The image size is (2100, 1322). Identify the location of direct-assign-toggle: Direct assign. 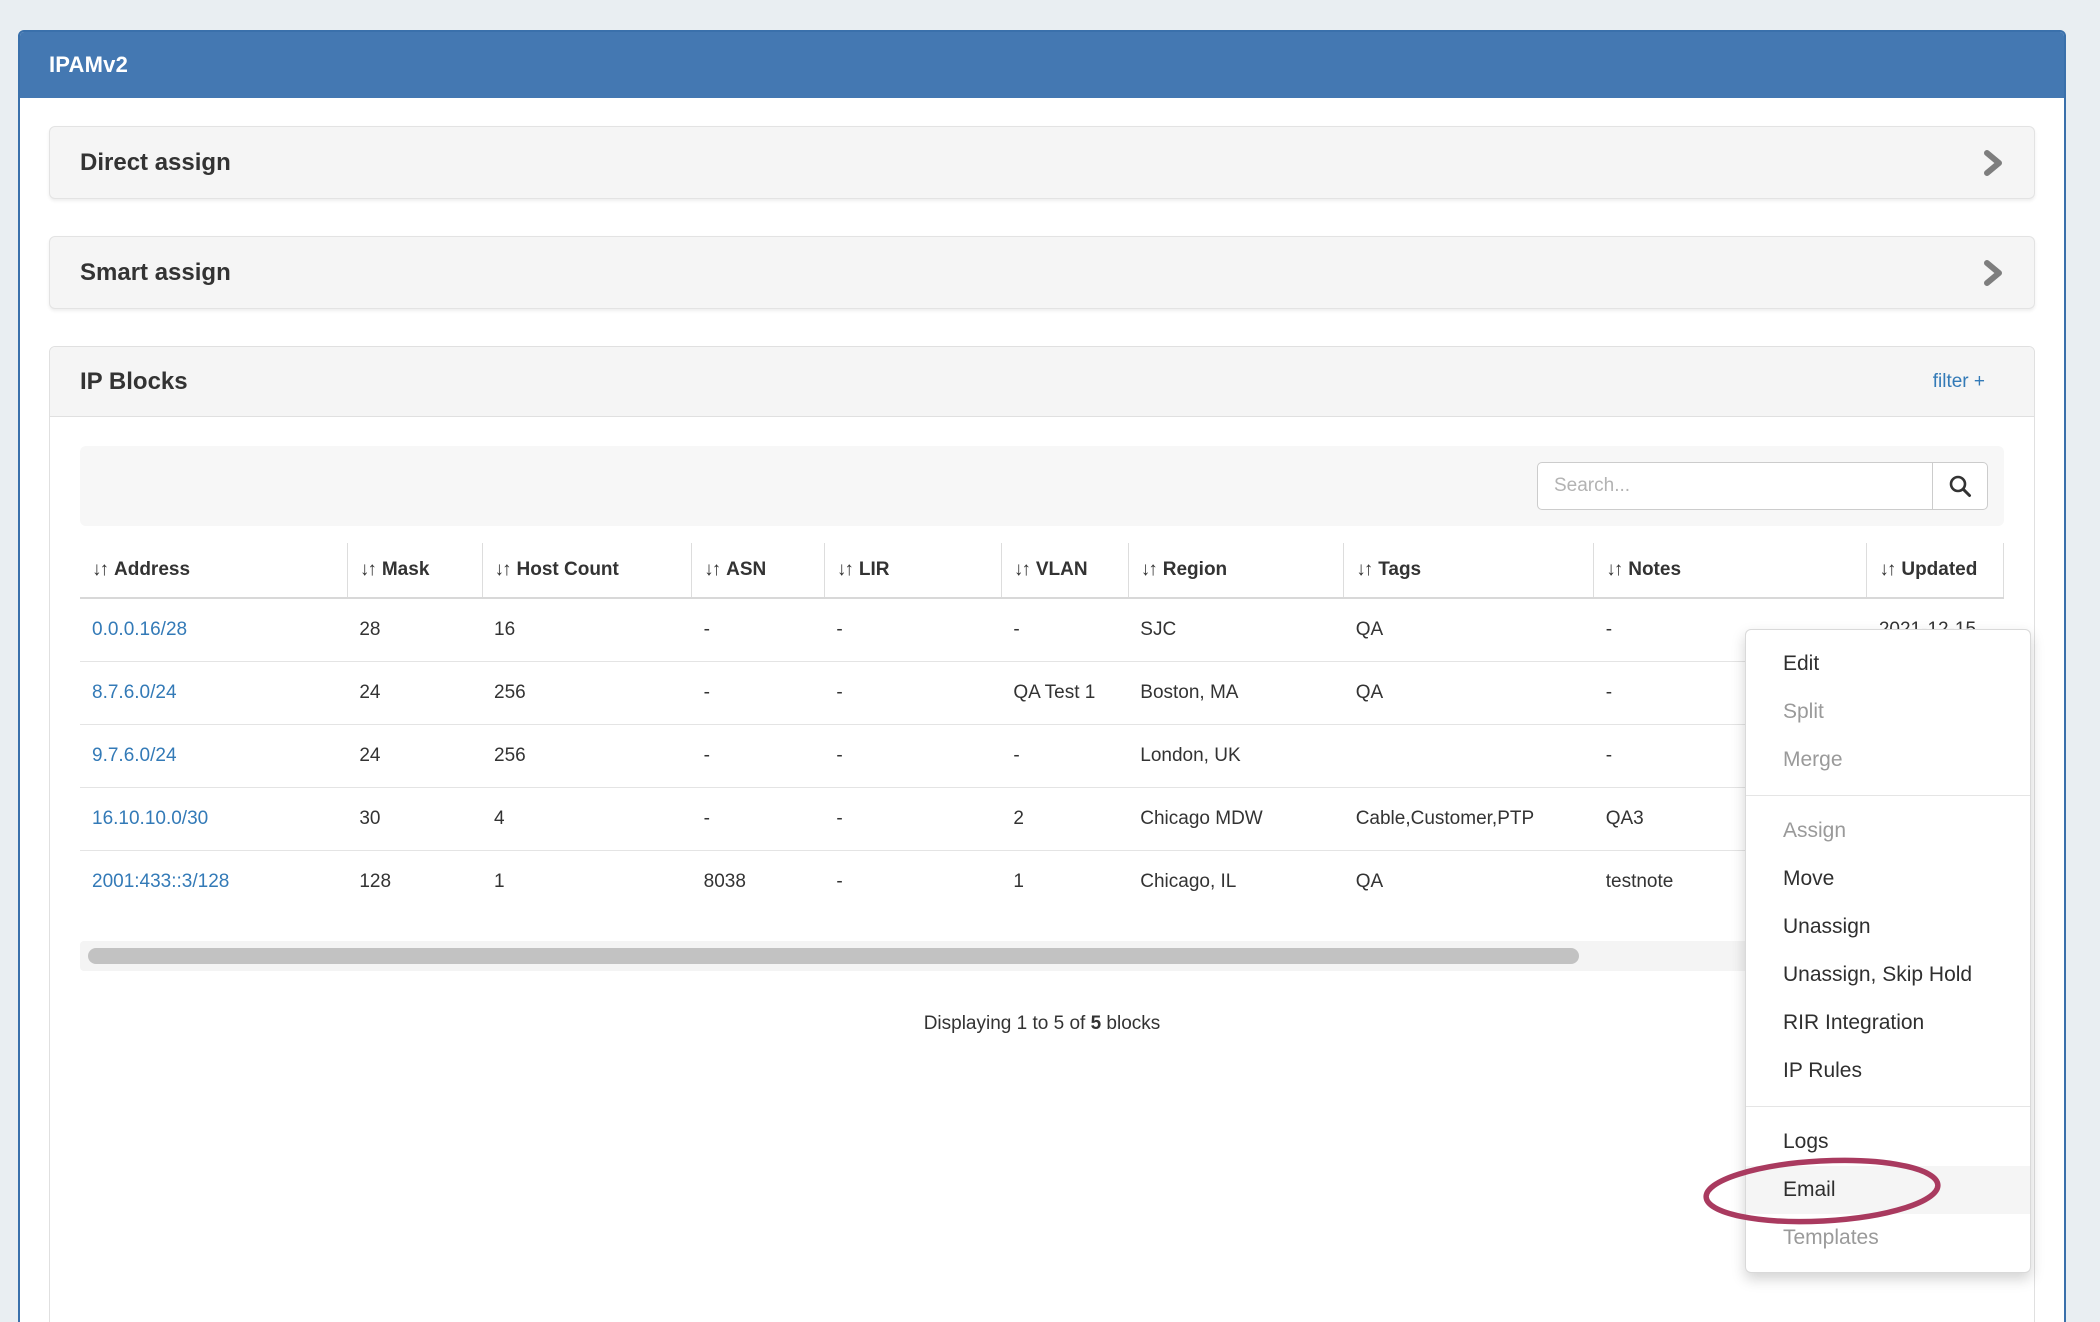
(1042, 162).